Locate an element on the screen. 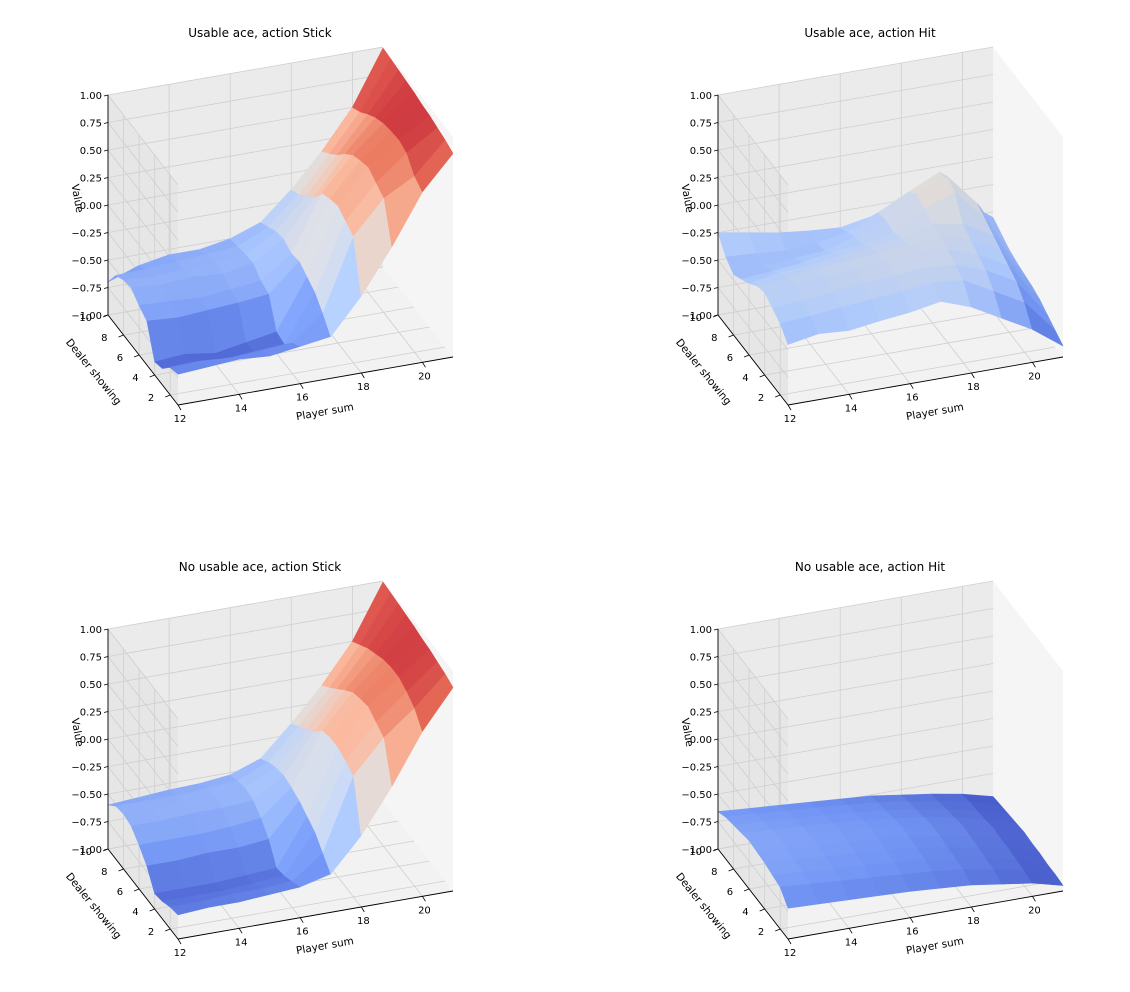  chart-title: Usable ace, action Stick is located at coordinates (260, 33).